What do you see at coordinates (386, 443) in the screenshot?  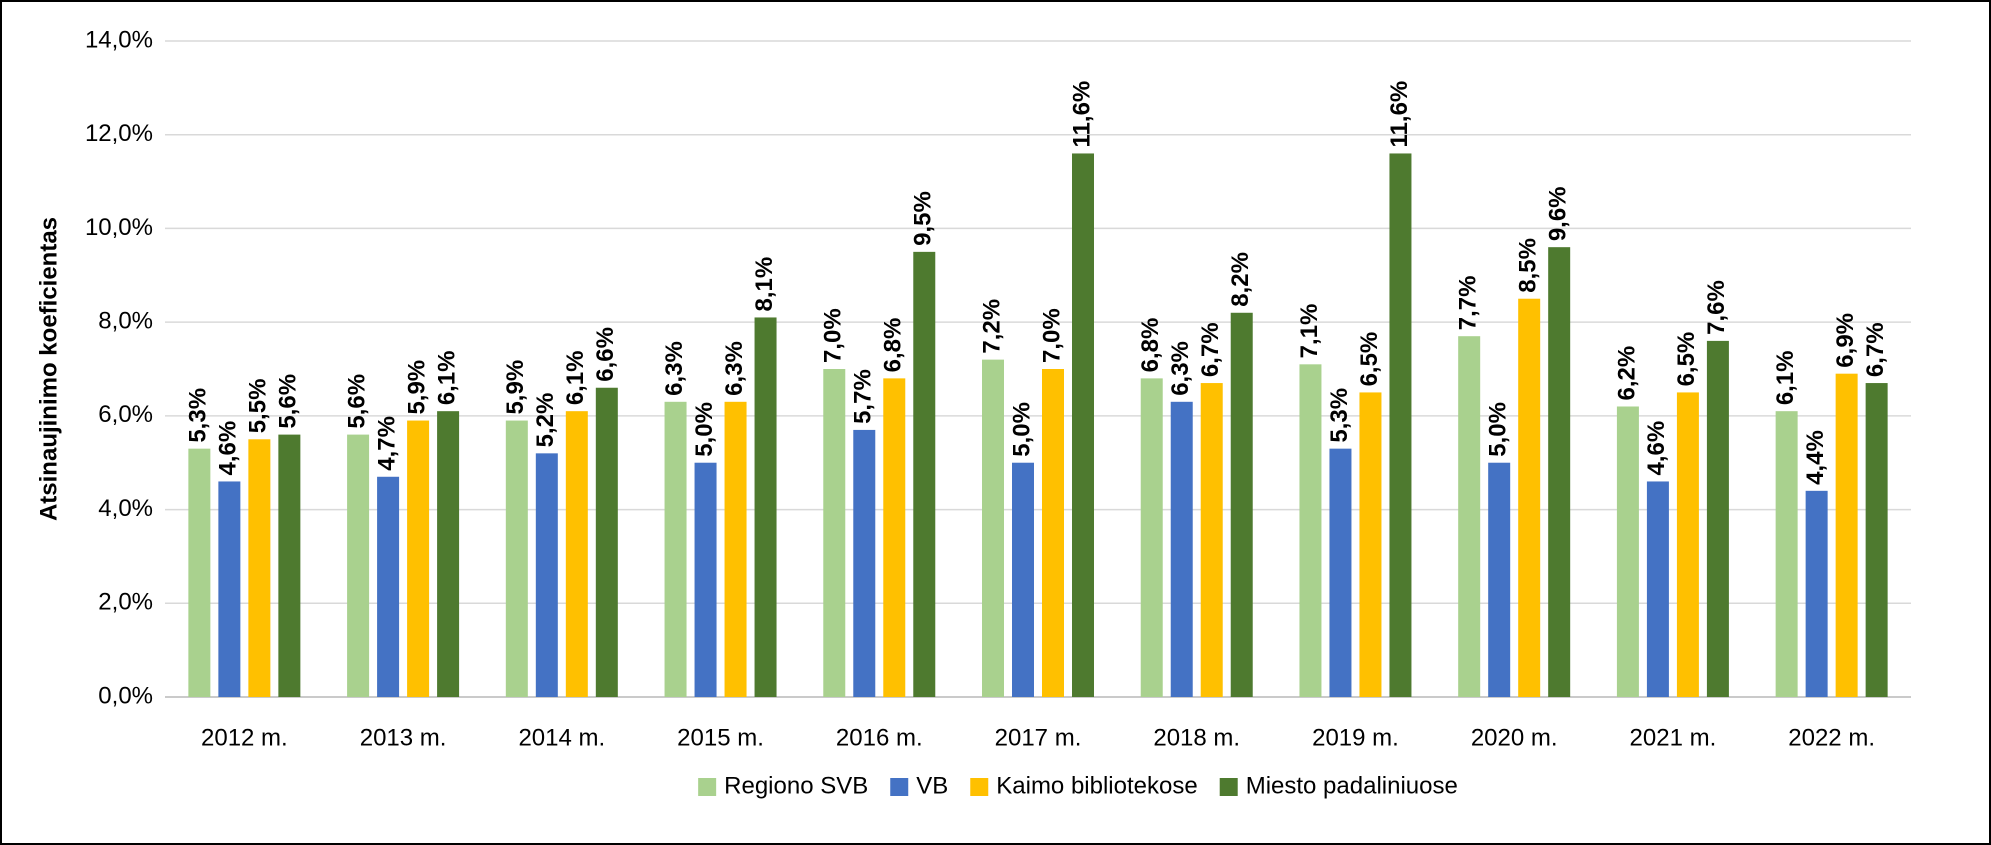 I see `value-label: 4,7%` at bounding box center [386, 443].